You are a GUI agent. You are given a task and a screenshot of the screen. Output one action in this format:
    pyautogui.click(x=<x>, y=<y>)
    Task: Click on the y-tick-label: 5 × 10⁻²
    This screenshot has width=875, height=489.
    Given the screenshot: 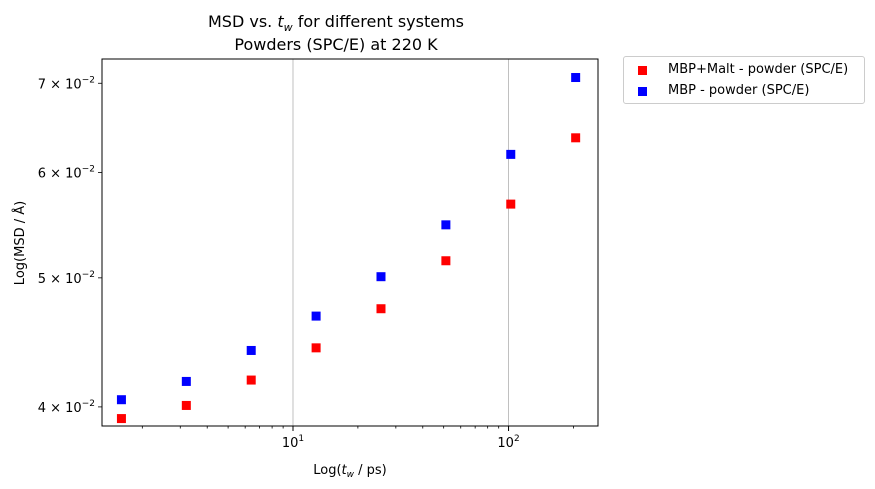 What is the action you would take?
    pyautogui.click(x=66, y=278)
    